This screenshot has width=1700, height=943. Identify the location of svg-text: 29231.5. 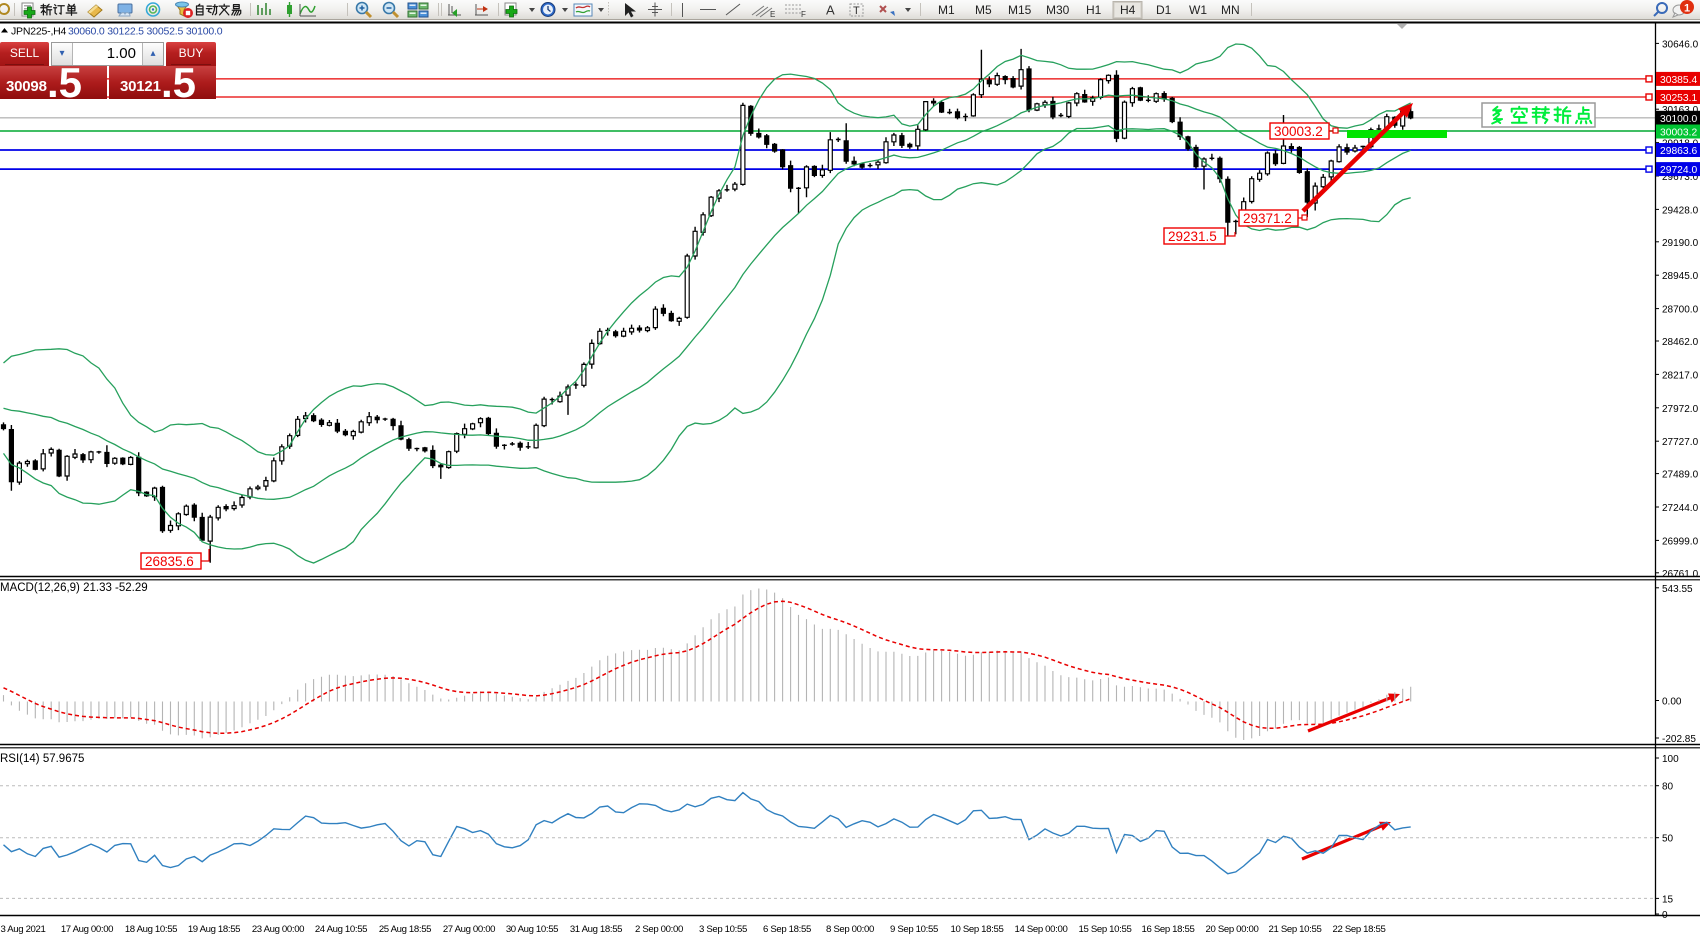
(1192, 236).